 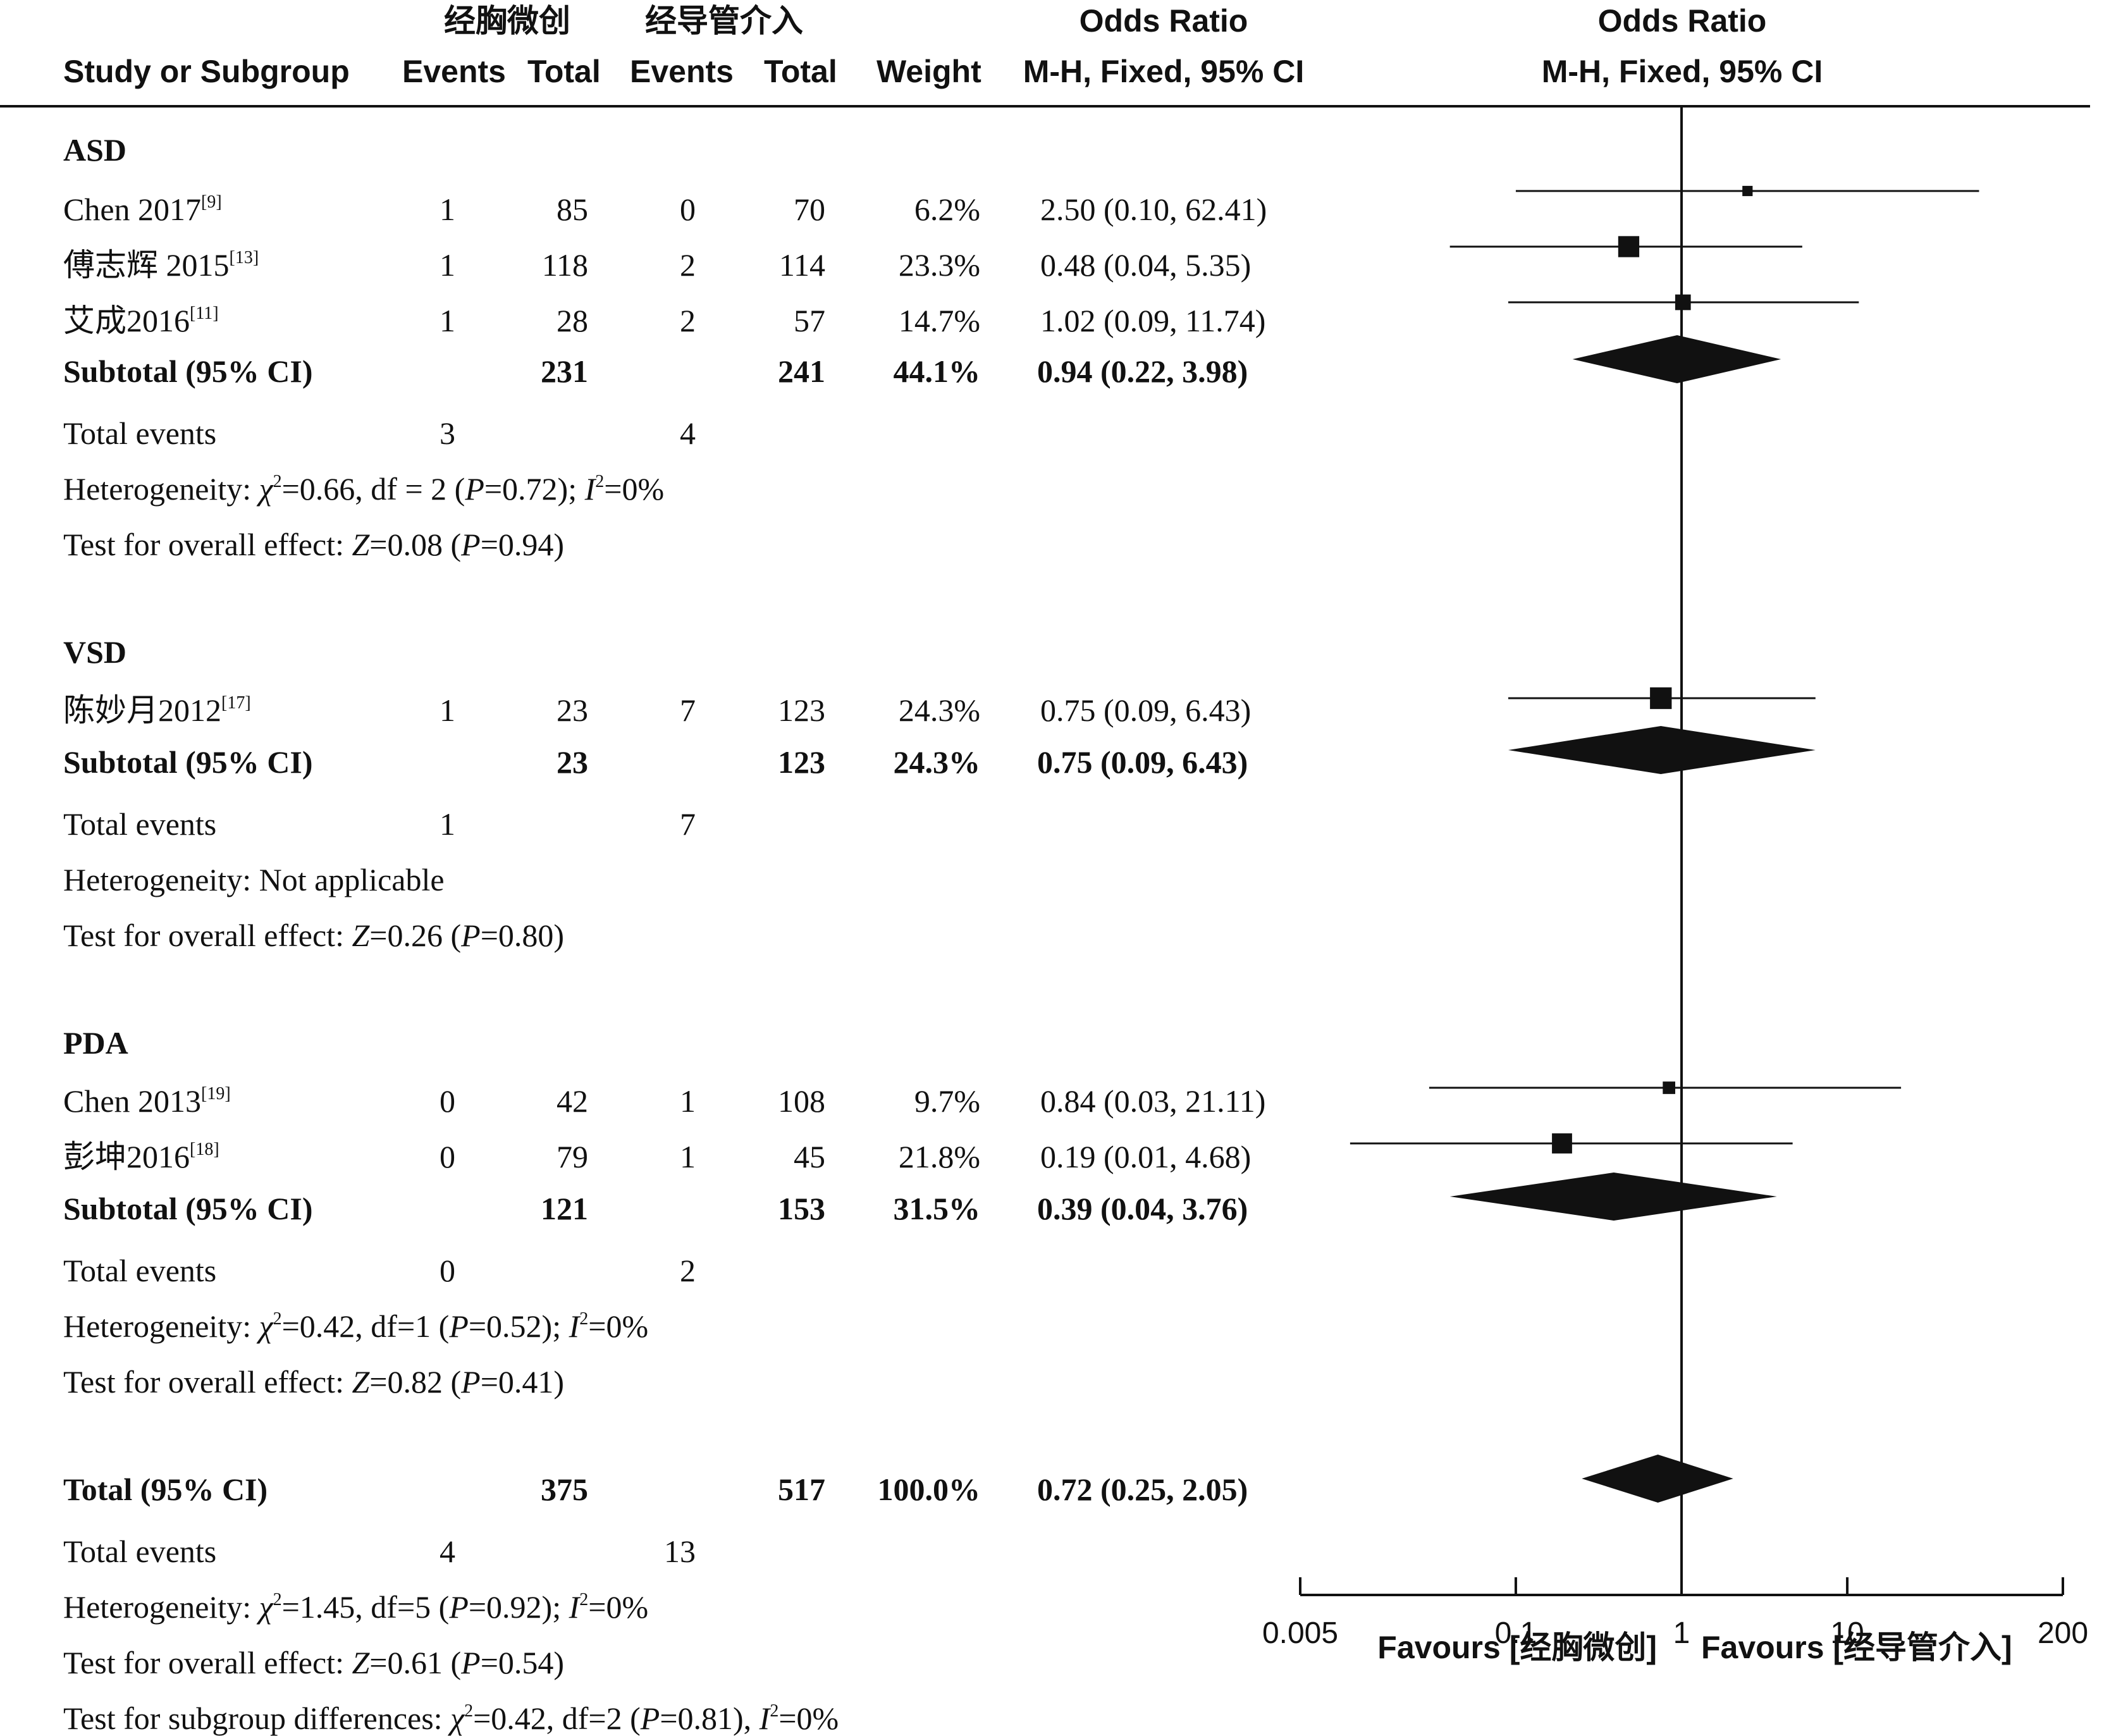 I want to click on overall-weight: 100.0%, so click(x=929, y=1489).